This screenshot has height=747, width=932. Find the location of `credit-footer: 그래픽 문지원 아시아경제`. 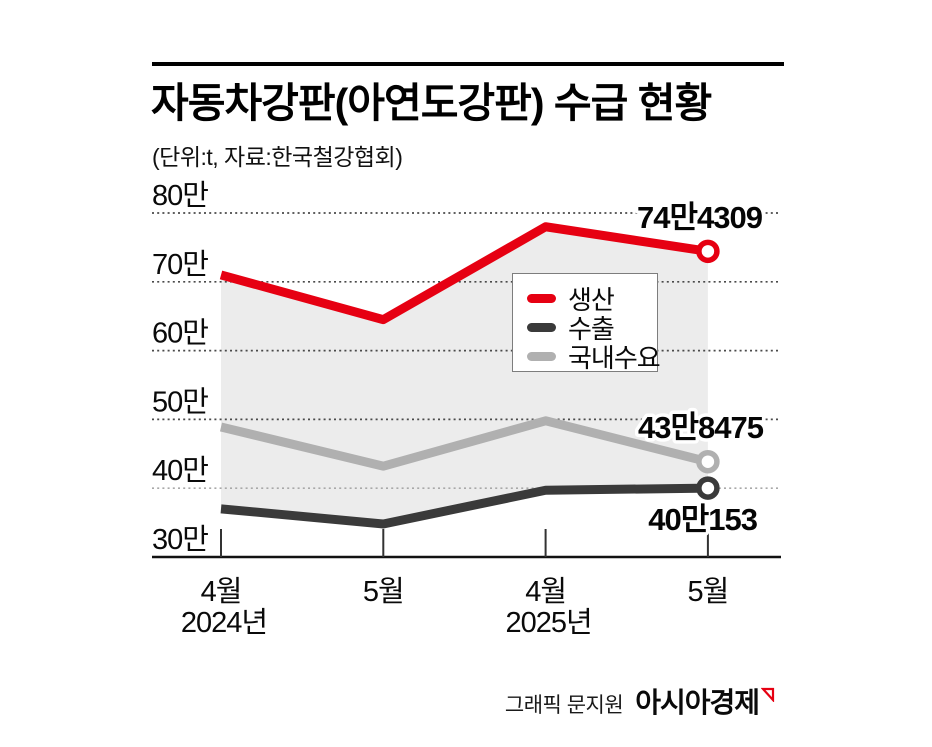

credit-footer: 그래픽 문지원 아시아경제 is located at coordinates (640, 701).